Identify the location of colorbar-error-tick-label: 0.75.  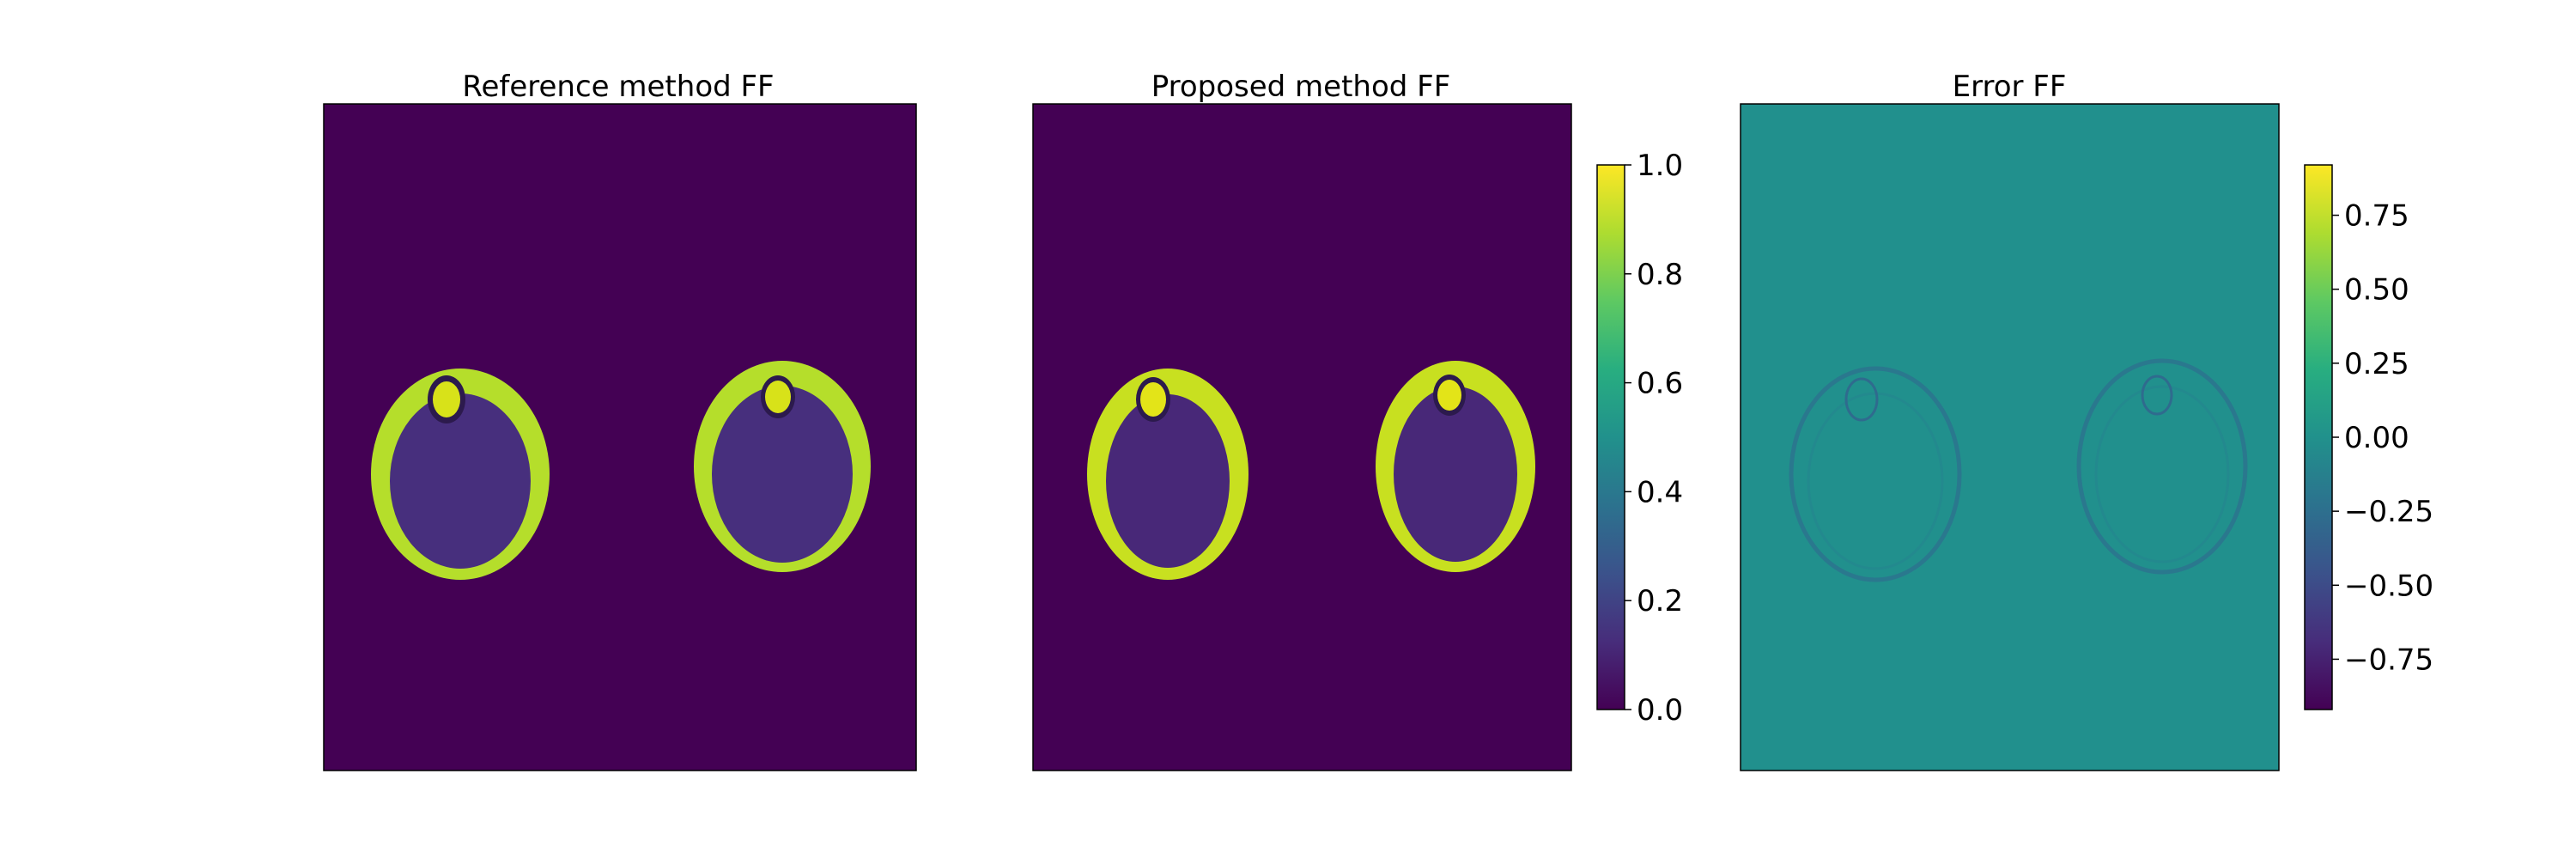
(2376, 217).